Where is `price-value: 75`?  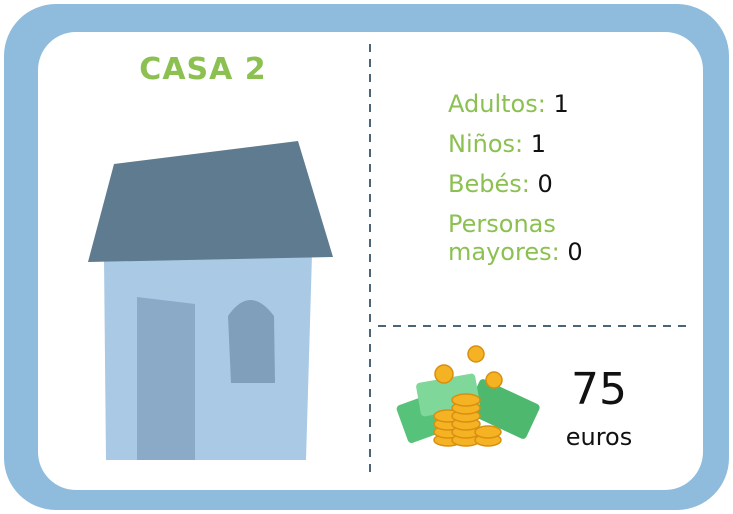 price-value: 75 is located at coordinates (599, 389).